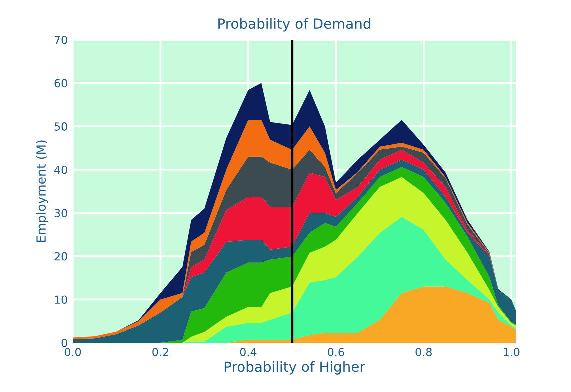 The height and width of the screenshot is (392, 571). What do you see at coordinates (248, 352) in the screenshot?
I see `x-tick-label: 0.4` at bounding box center [248, 352].